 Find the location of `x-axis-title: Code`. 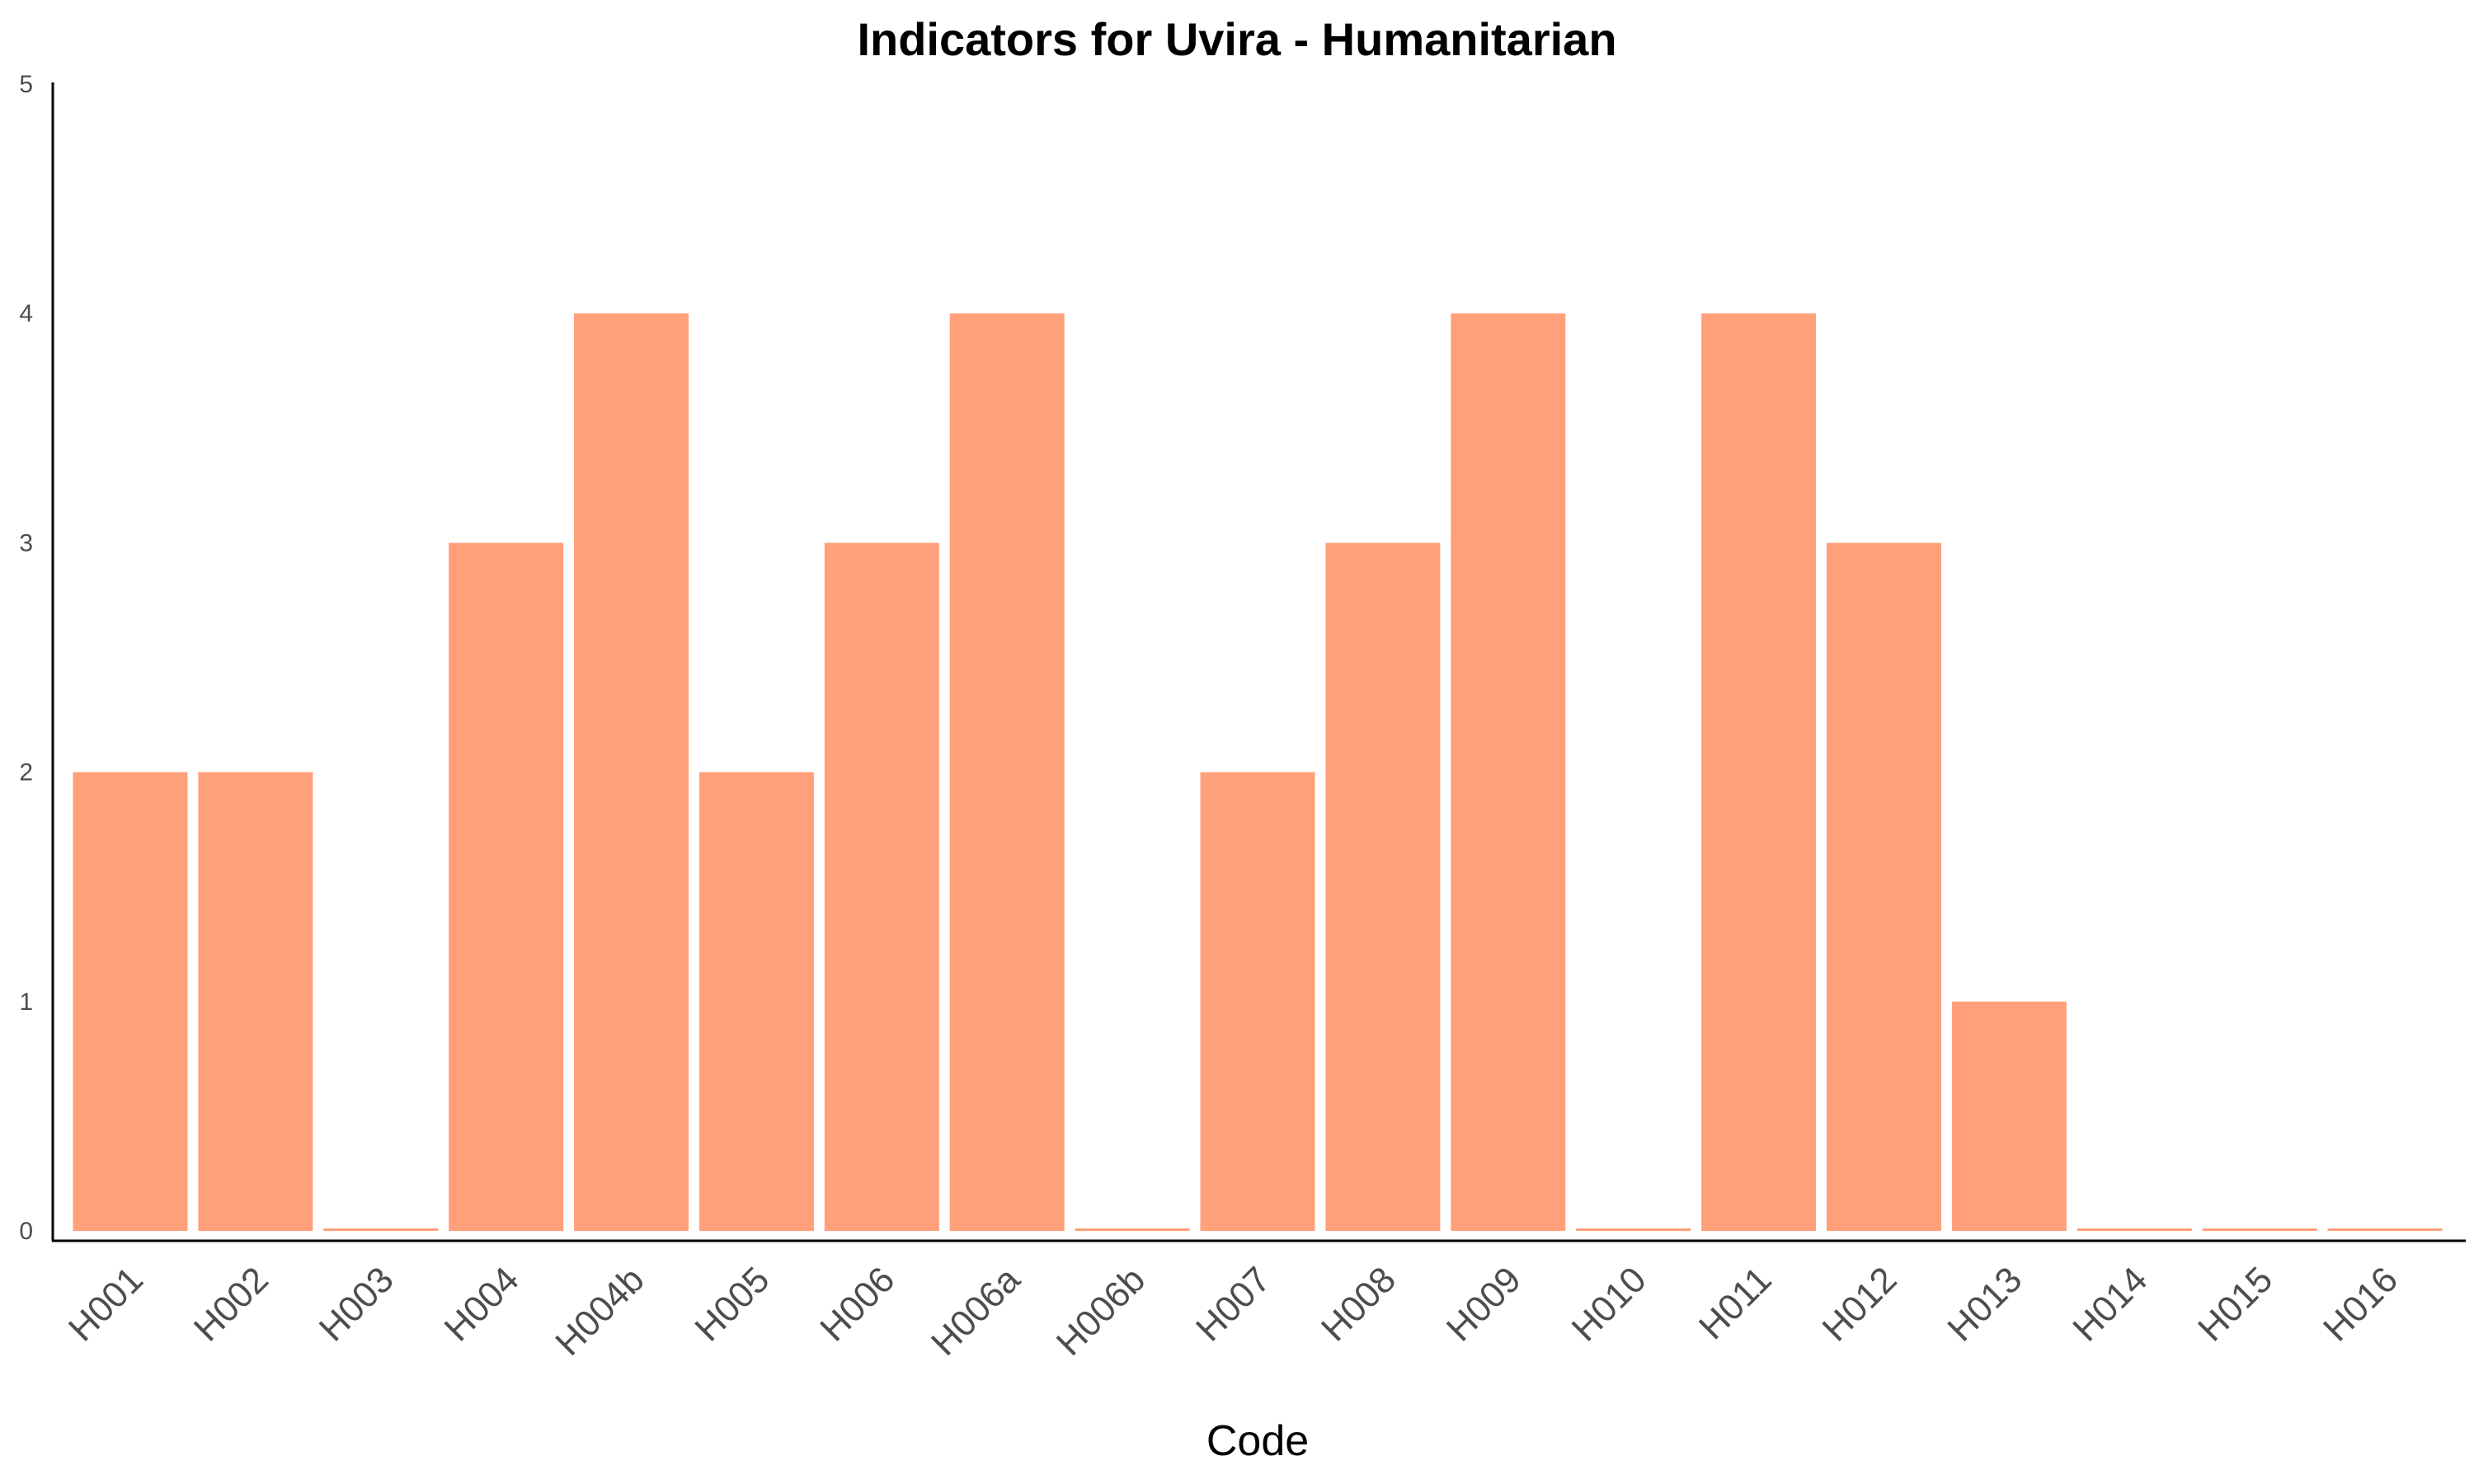

x-axis-title: Code is located at coordinates (1257, 1441).